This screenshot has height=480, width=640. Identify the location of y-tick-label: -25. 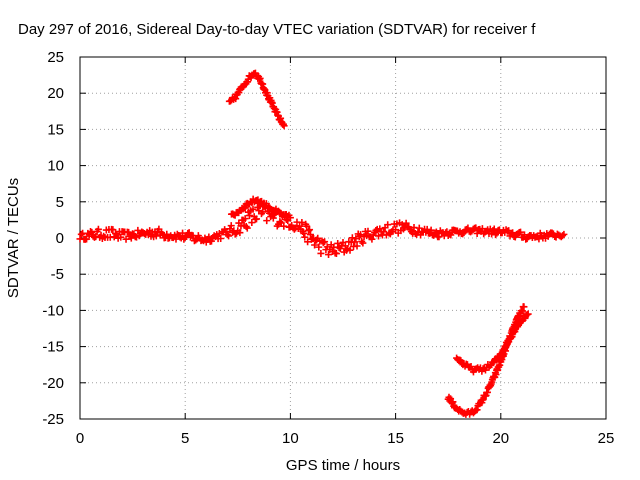
(53, 419).